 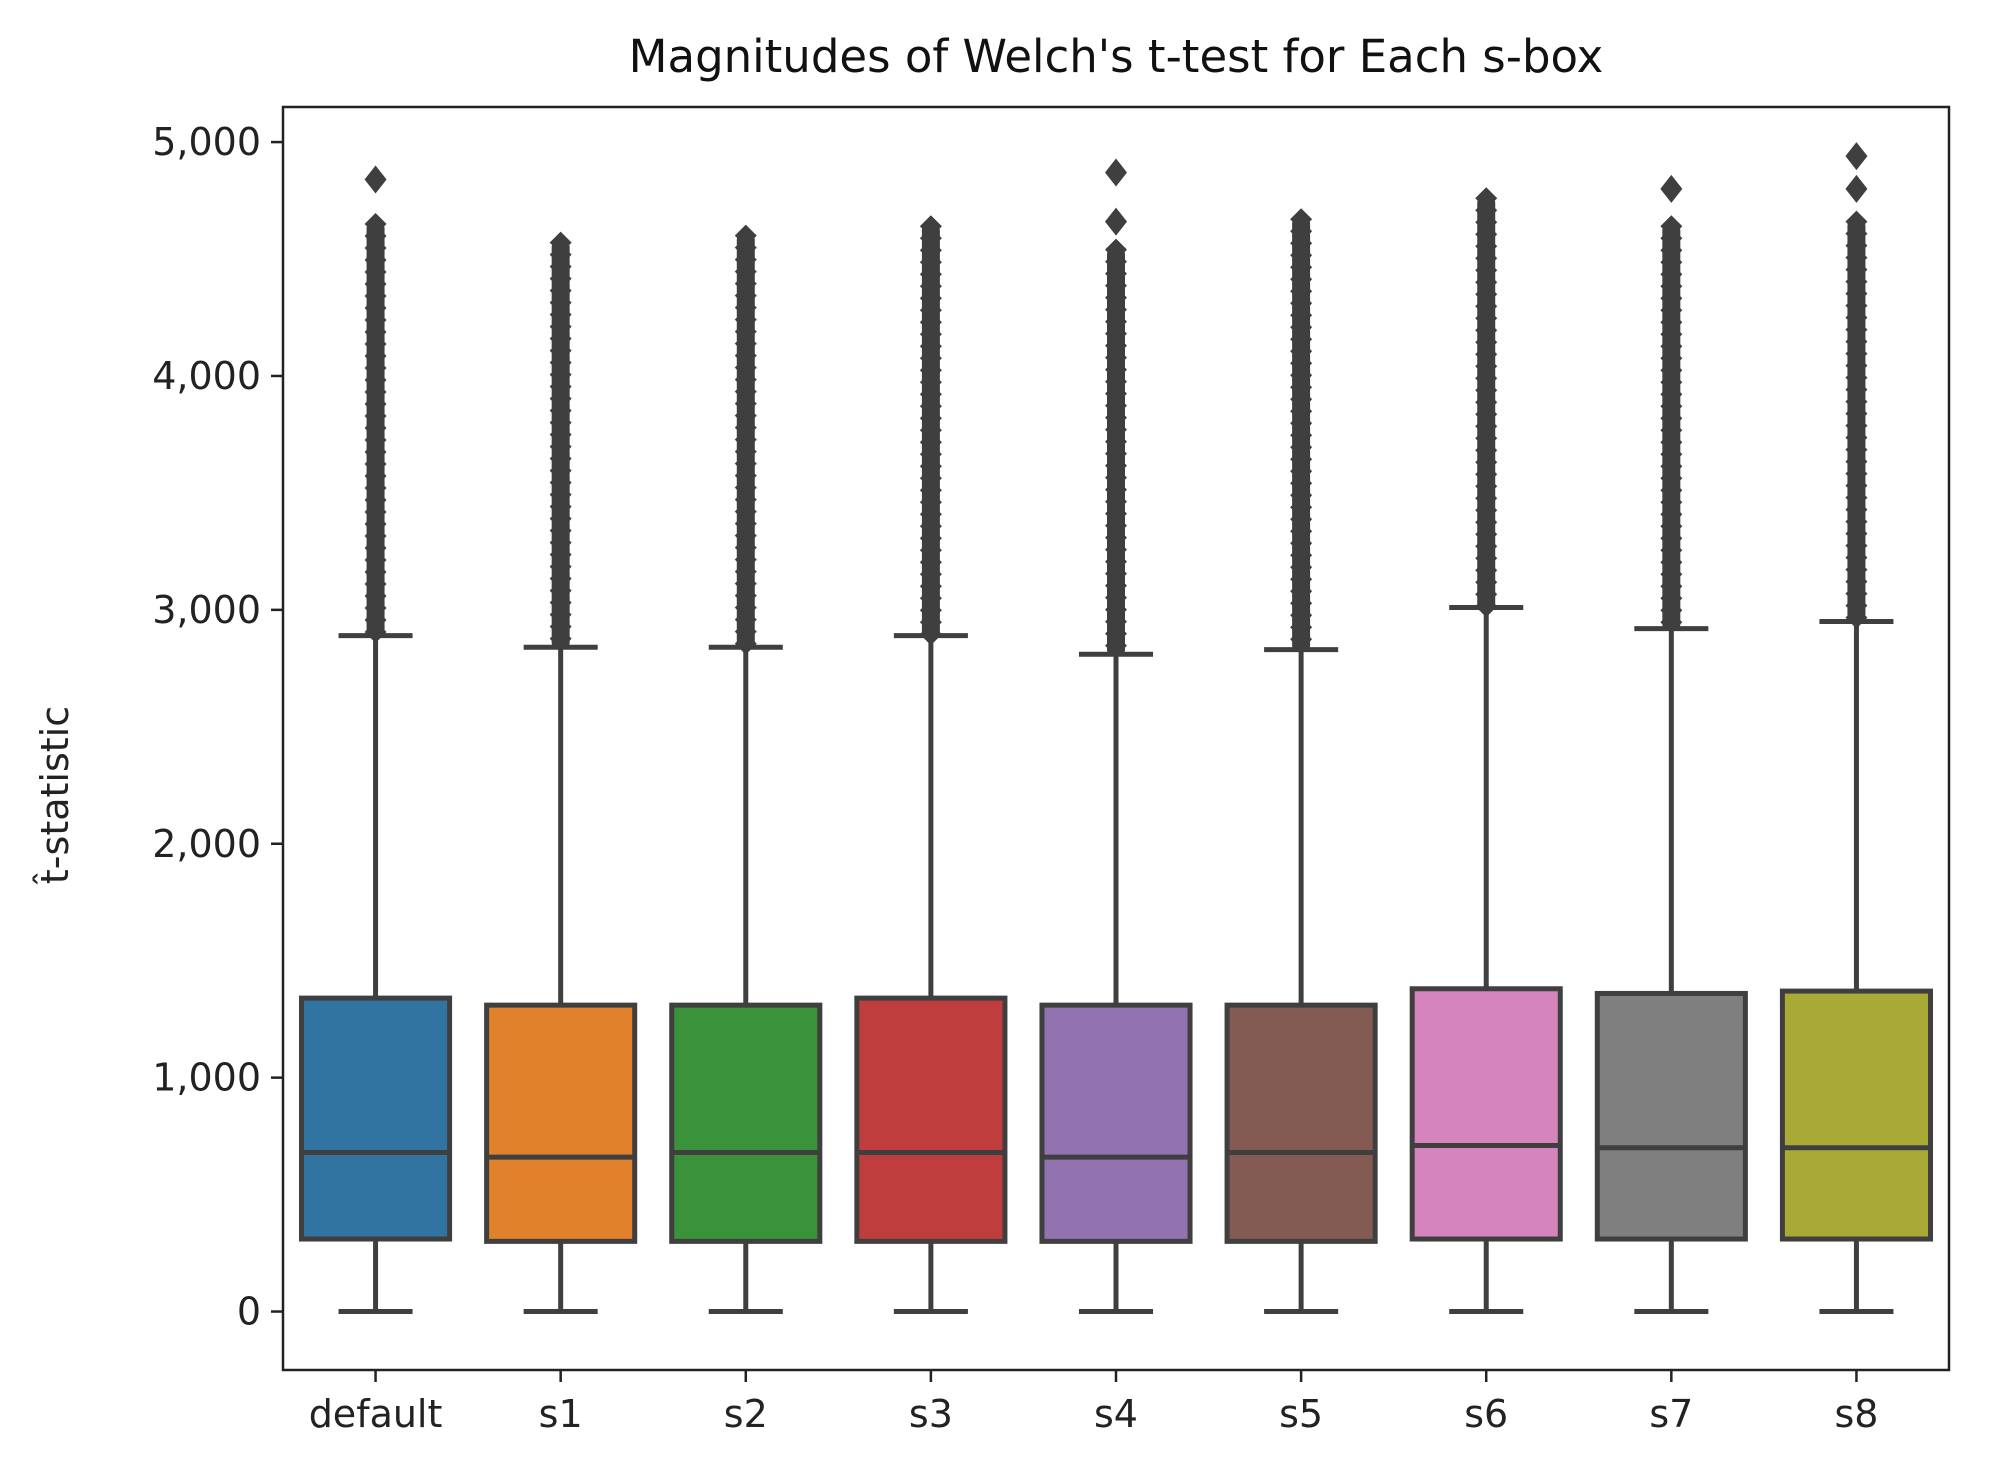 I want to click on y-tick-label: 5,000, so click(x=206, y=142).